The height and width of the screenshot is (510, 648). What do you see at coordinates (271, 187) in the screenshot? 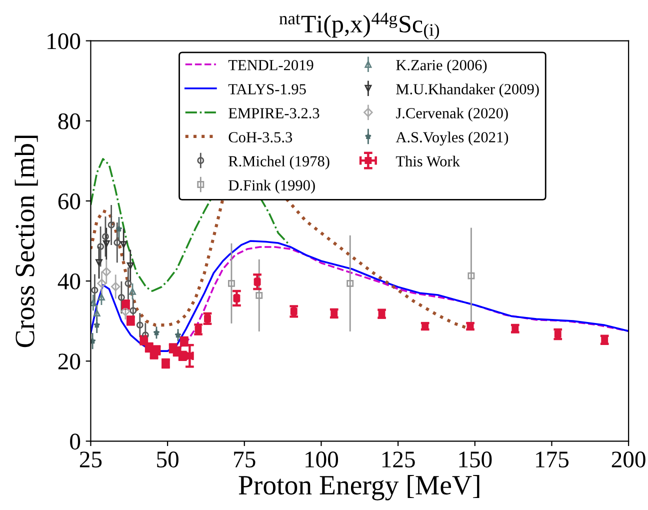
I see `legend-label: D.Fink (1990)` at bounding box center [271, 187].